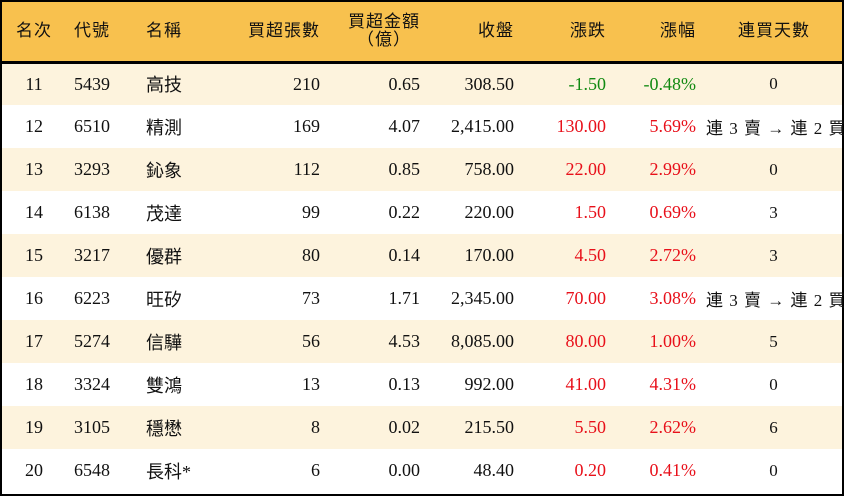 This screenshot has height=496, width=844. Describe the element at coordinates (306, 83) in the screenshot. I see `cell-net-buy-lots: 210` at that location.